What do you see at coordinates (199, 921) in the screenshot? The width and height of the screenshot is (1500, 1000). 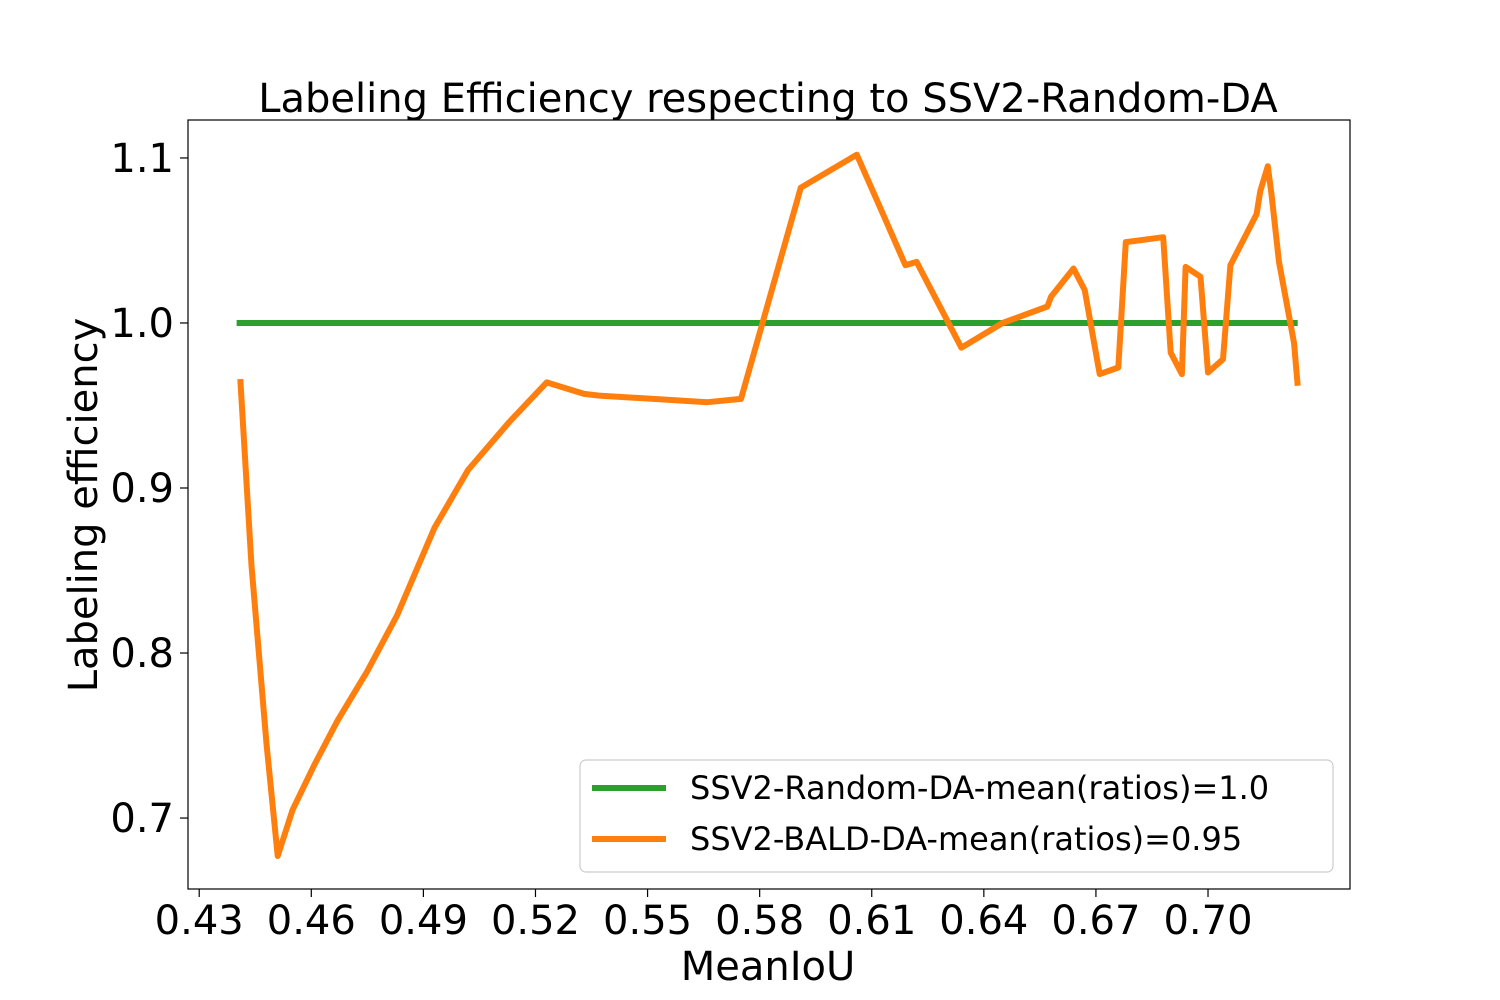 I see `x-tick-label: 0.43` at bounding box center [199, 921].